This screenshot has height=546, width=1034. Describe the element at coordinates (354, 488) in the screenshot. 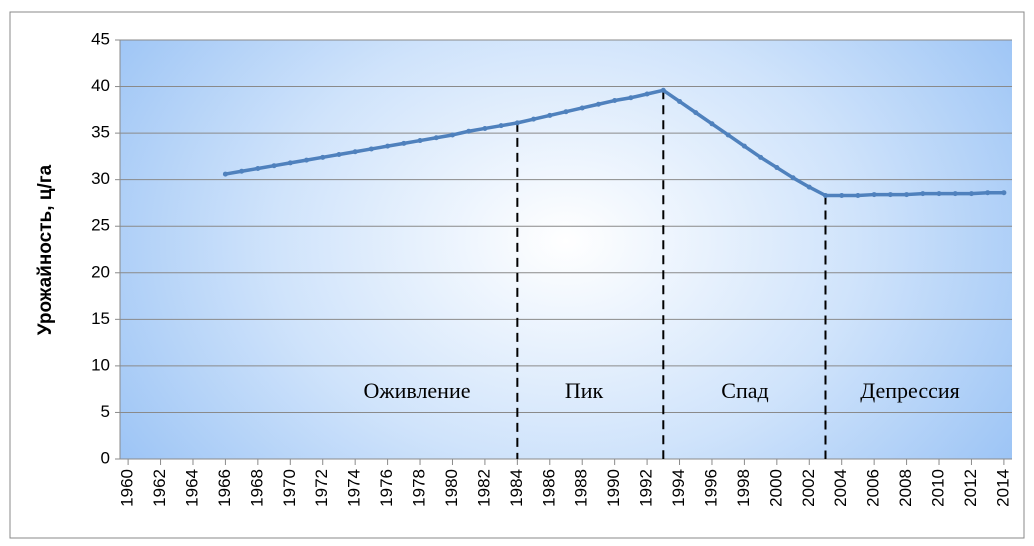

I see `x-tick-label: 1974` at that location.